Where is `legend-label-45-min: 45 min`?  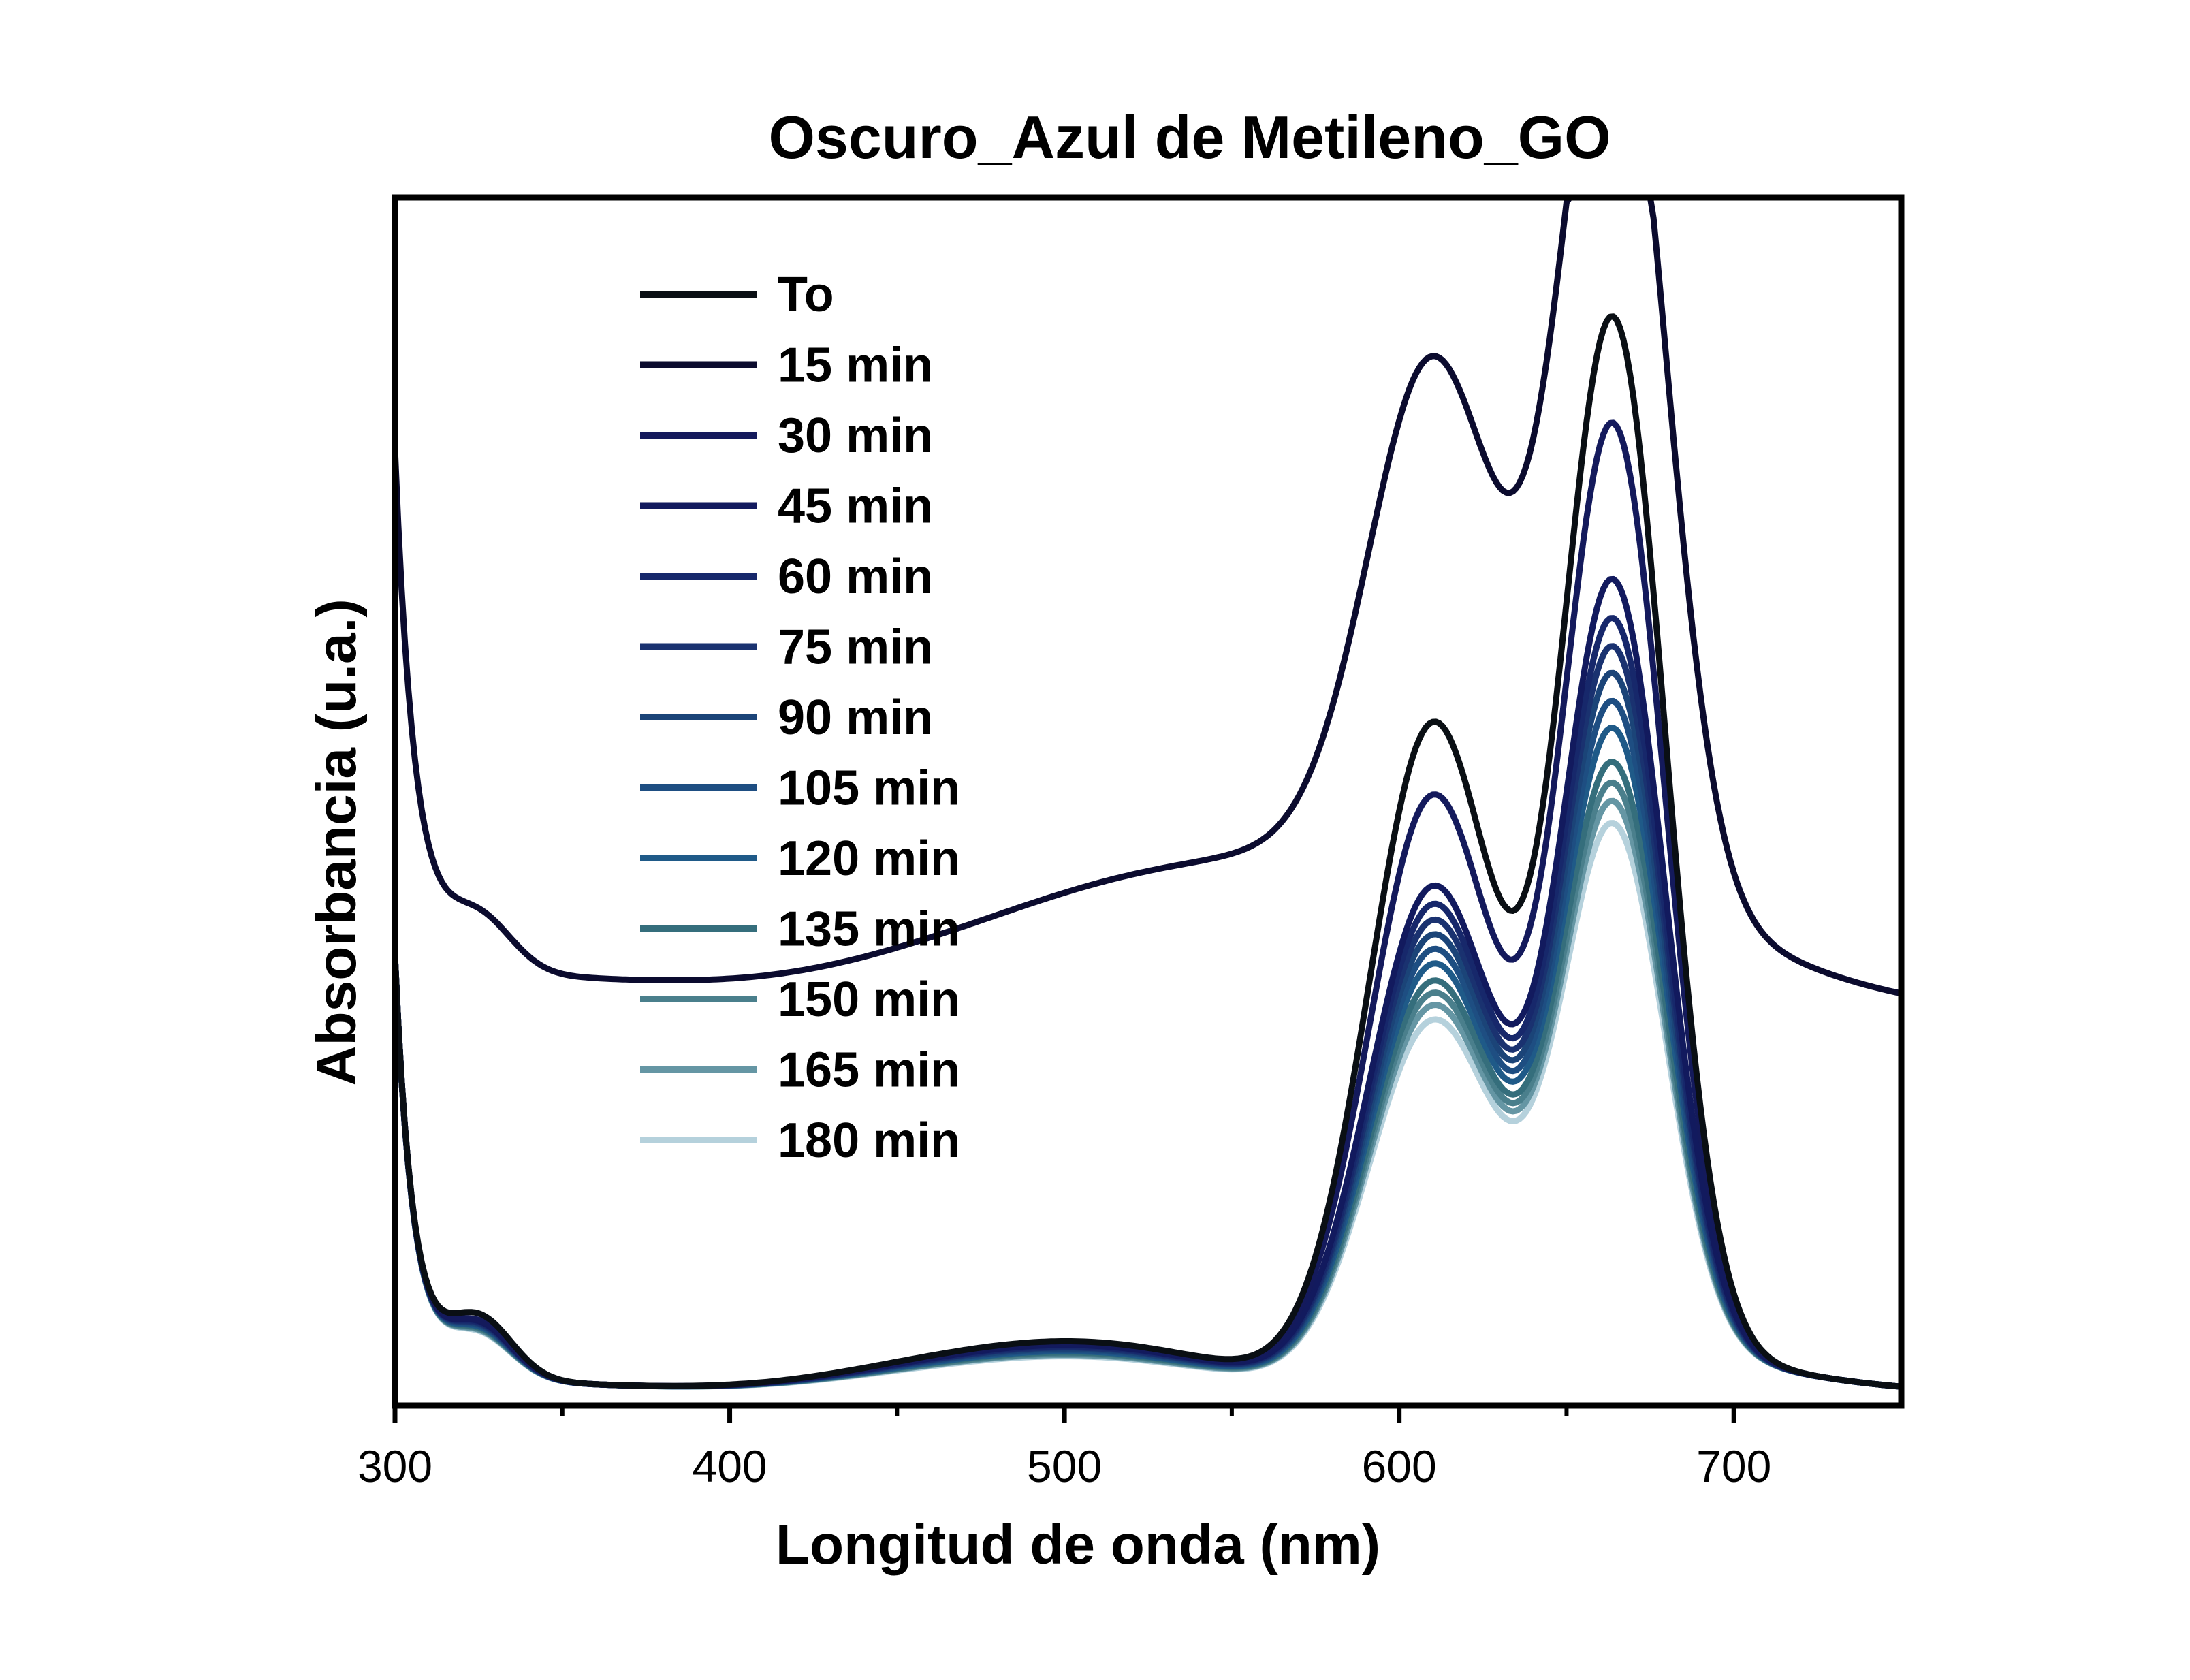 legend-label-45-min: 45 min is located at coordinates (855, 506).